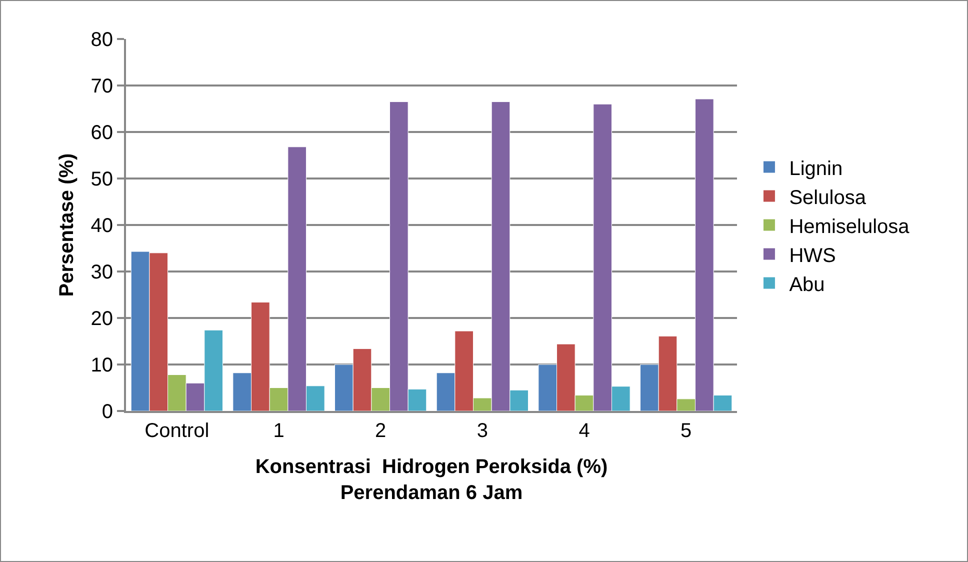 The height and width of the screenshot is (562, 968). Describe the element at coordinates (101, 319) in the screenshot. I see `y-tick-label: 20` at that location.